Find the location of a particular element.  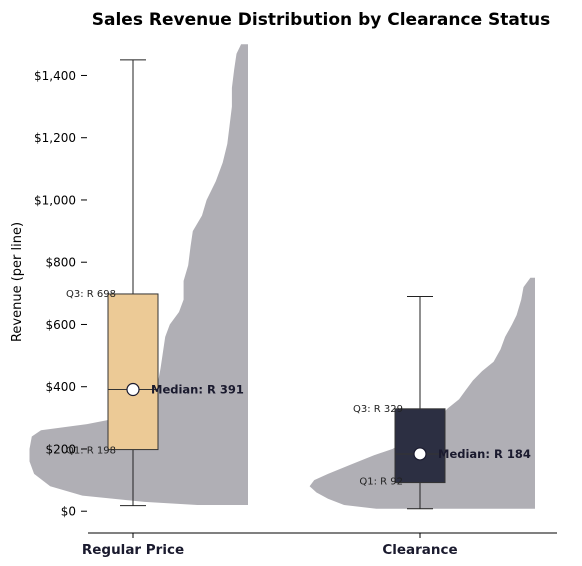

q1-label: Q1: R 198 is located at coordinates (91, 451).